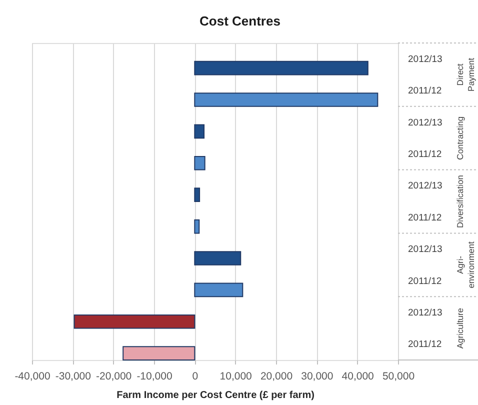 Image resolution: width=478 pixels, height=405 pixels. I want to click on x-tick-label: 30,000, so click(317, 376).